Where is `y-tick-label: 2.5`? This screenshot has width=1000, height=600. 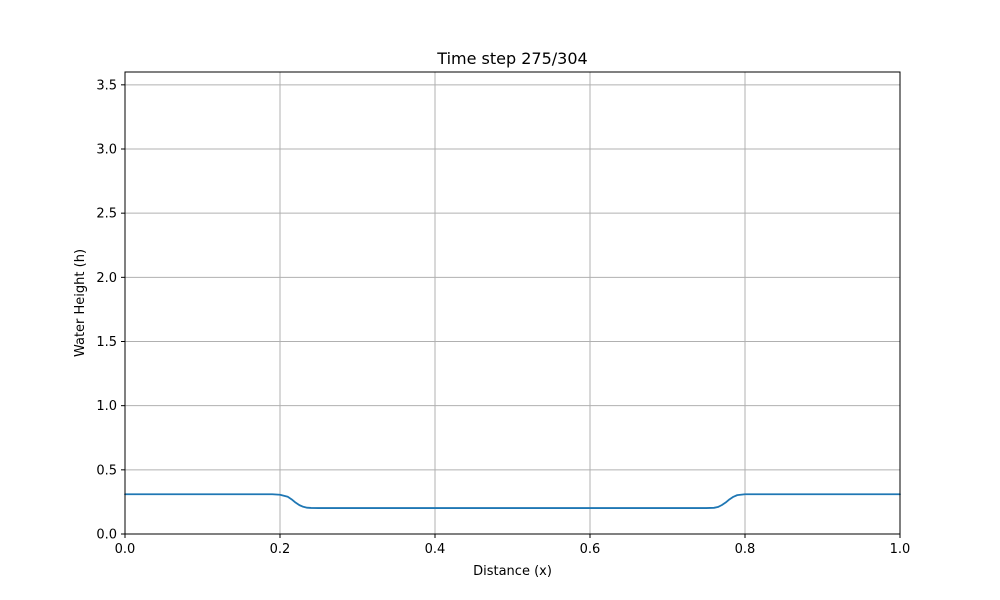 y-tick-label: 2.5 is located at coordinates (106, 214).